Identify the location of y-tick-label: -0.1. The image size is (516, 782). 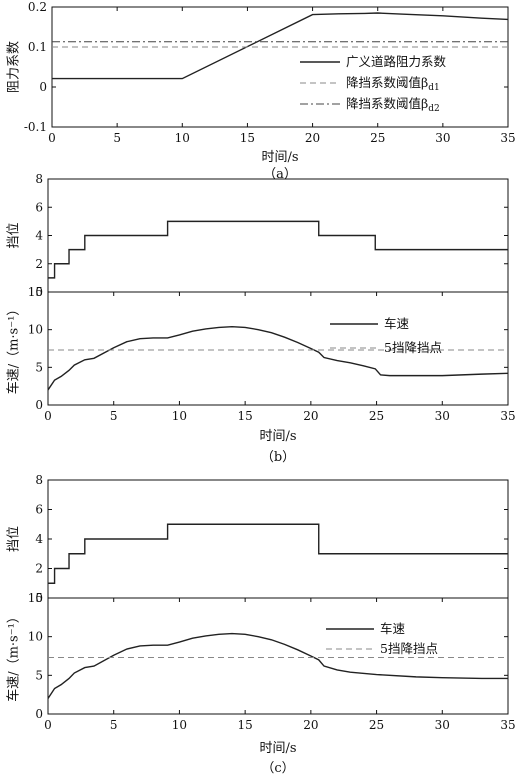
(35, 127).